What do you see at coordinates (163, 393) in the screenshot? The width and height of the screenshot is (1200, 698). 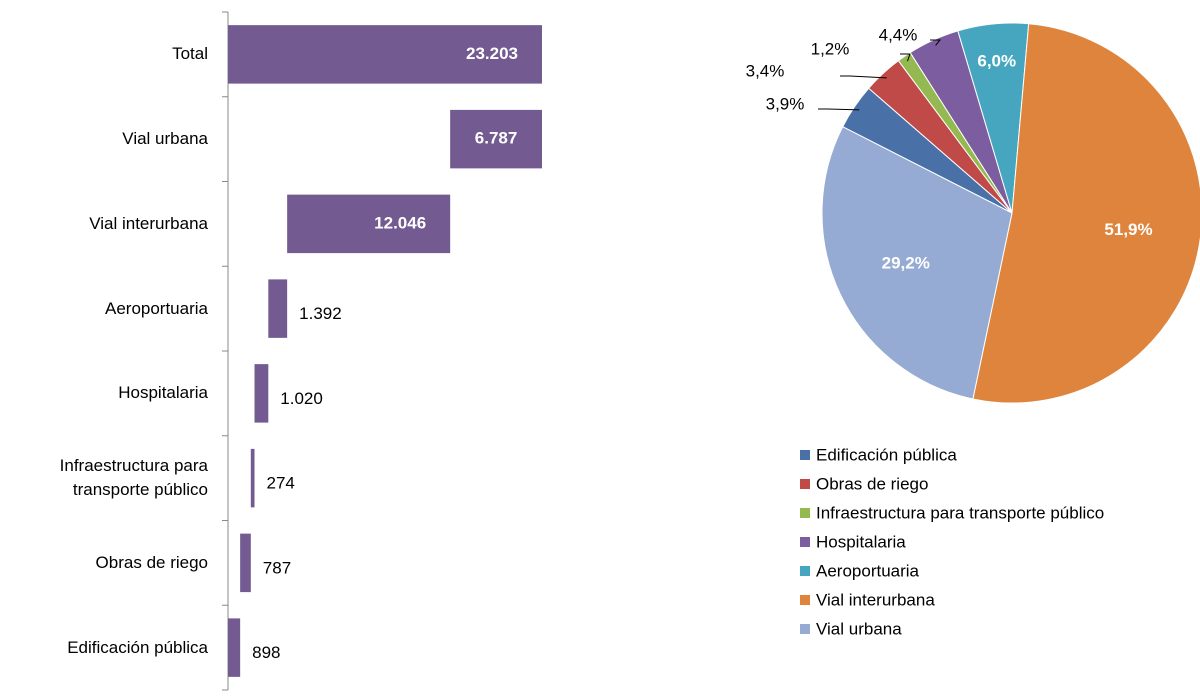 I see `category-label: Hospitalaria` at bounding box center [163, 393].